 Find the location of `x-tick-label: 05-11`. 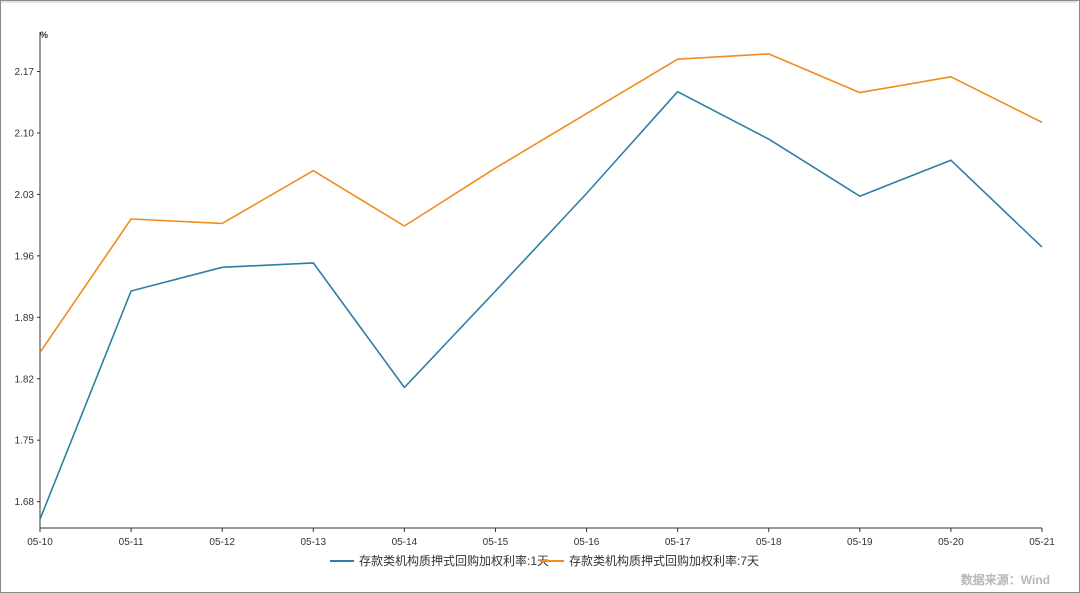

x-tick-label: 05-11 is located at coordinates (131, 542).